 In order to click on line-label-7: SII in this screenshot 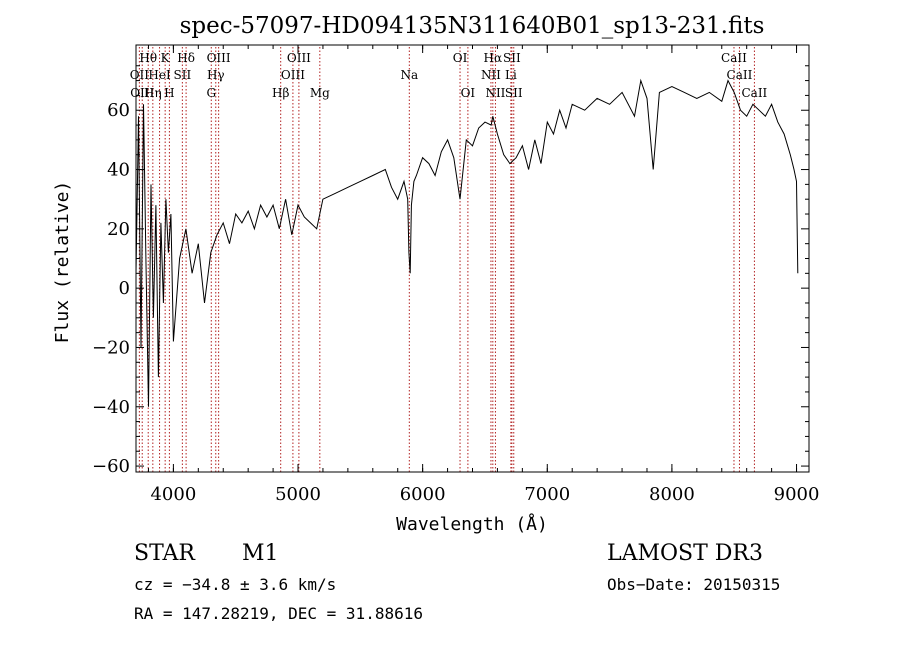, I will do `click(512, 58)`.